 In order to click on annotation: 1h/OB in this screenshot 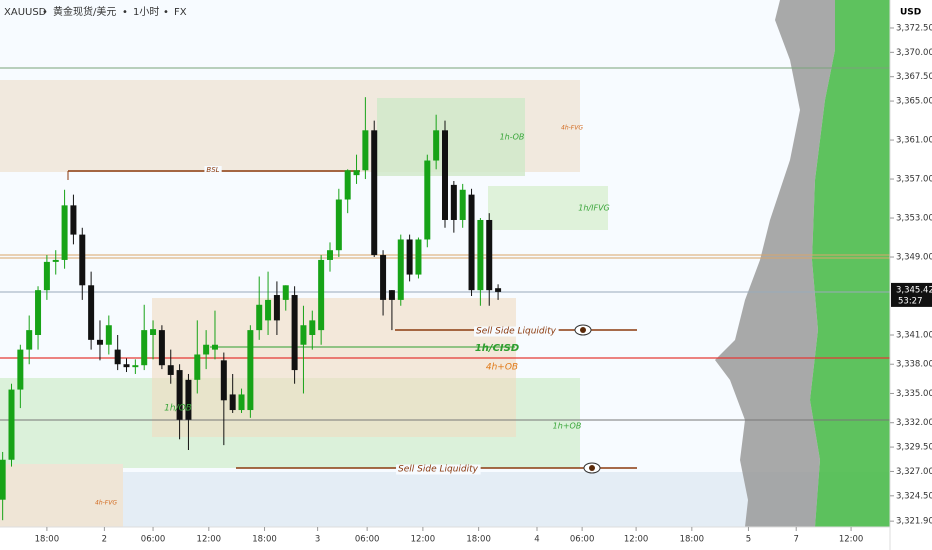, I will do `click(178, 409)`.